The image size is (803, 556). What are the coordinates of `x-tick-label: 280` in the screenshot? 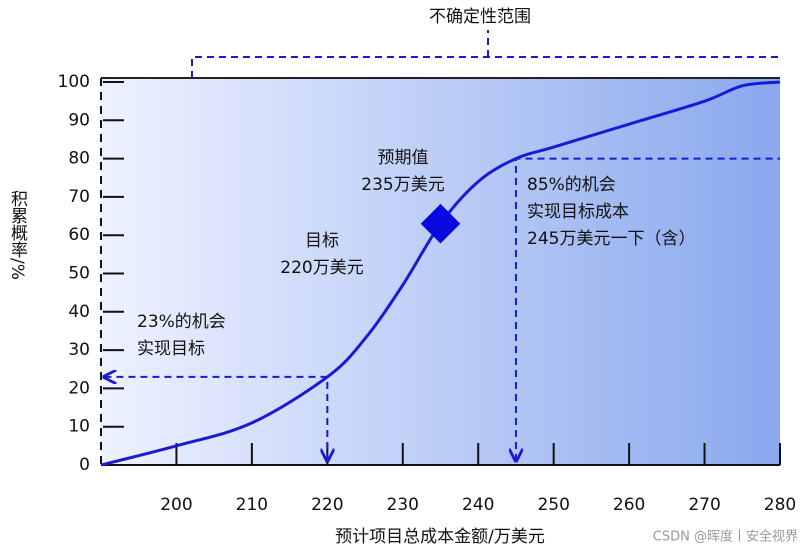 It's located at (780, 505).